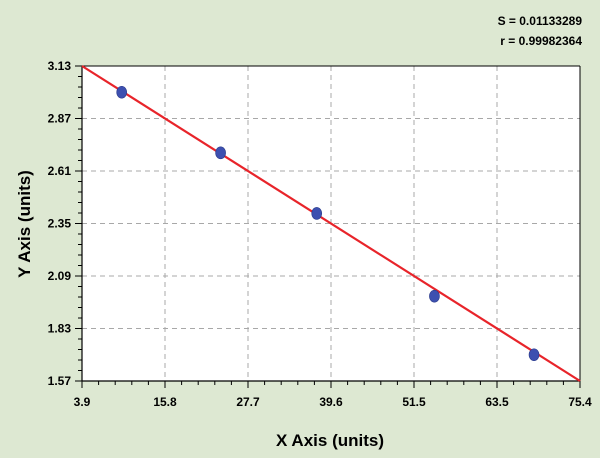  Describe the element at coordinates (82, 402) in the screenshot. I see `x-tick-label: 3.9` at that location.